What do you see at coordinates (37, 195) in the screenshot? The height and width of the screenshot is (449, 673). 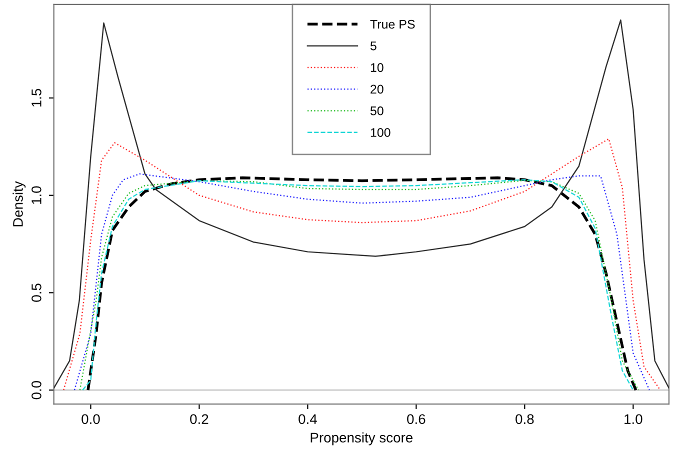 I see `y-tick-label: 1.0` at bounding box center [37, 195].